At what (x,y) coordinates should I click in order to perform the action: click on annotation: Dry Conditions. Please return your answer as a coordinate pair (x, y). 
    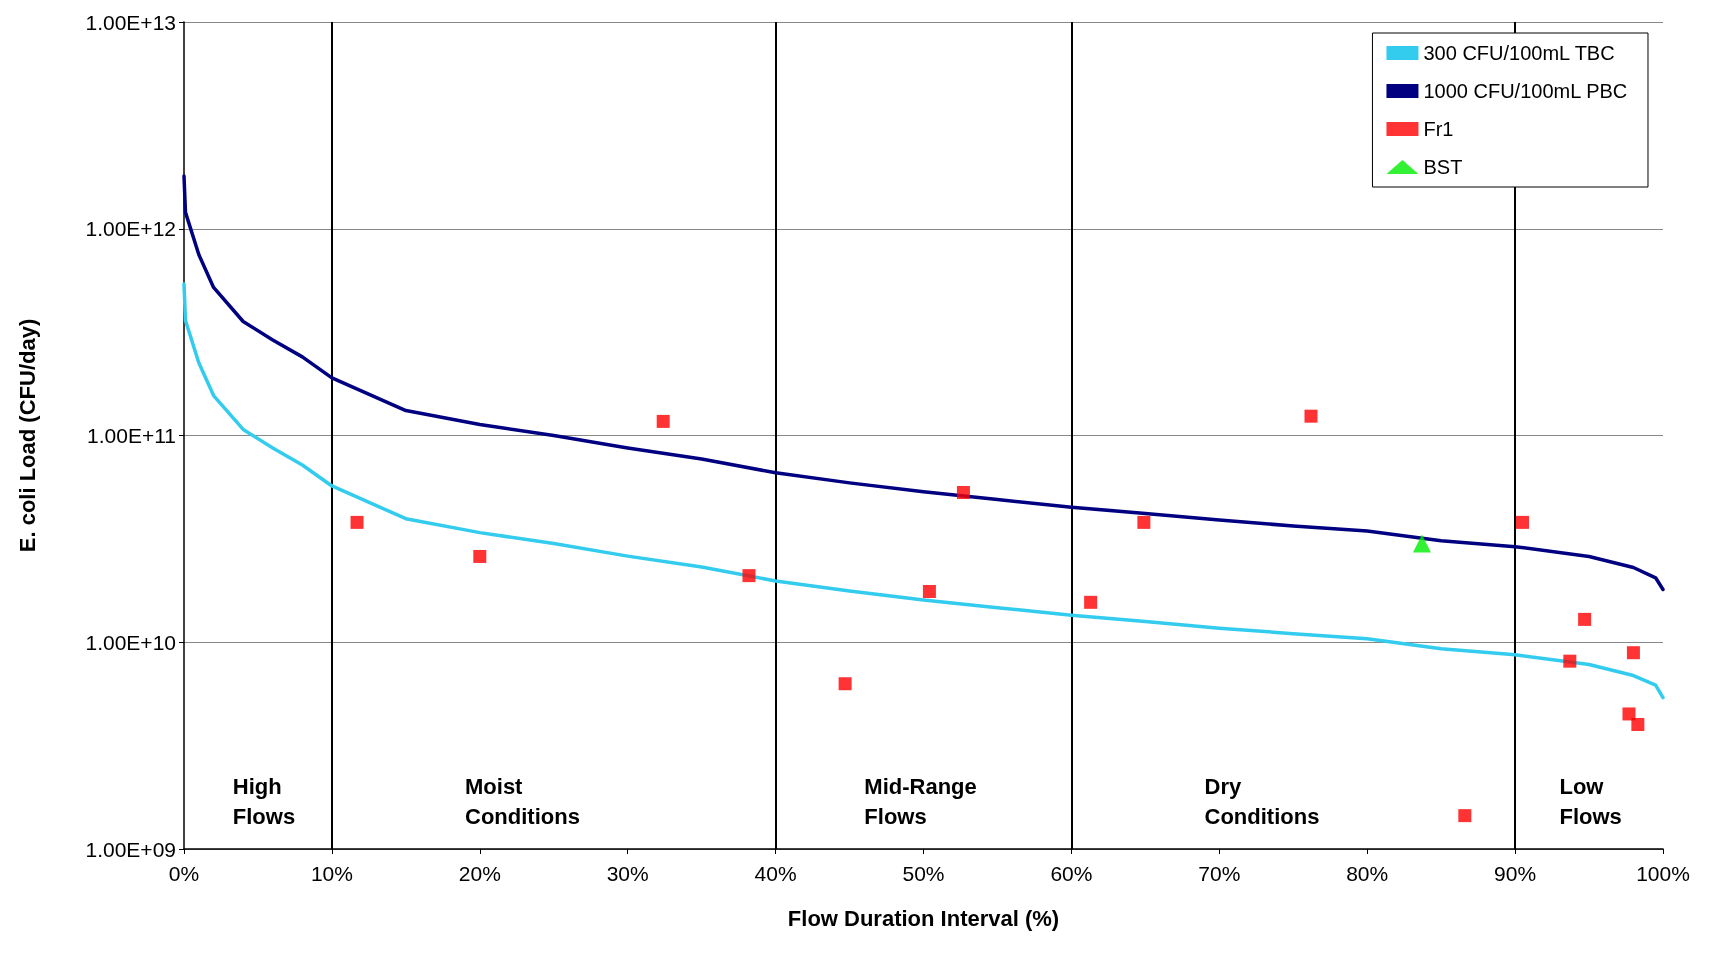
    Looking at the image, I should click on (1262, 801).